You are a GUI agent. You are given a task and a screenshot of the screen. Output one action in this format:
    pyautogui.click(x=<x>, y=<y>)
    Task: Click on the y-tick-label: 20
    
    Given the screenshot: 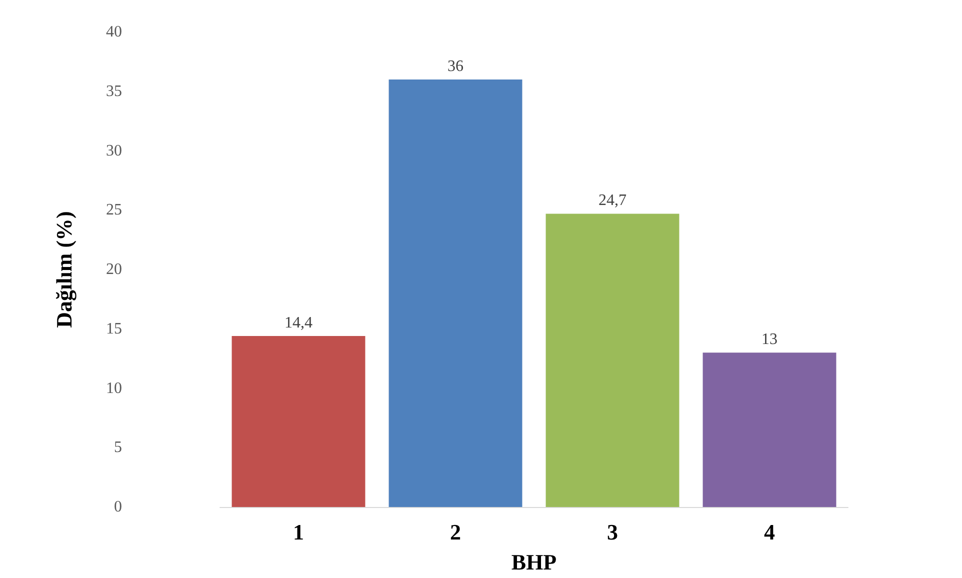 What is the action you would take?
    pyautogui.click(x=114, y=269)
    